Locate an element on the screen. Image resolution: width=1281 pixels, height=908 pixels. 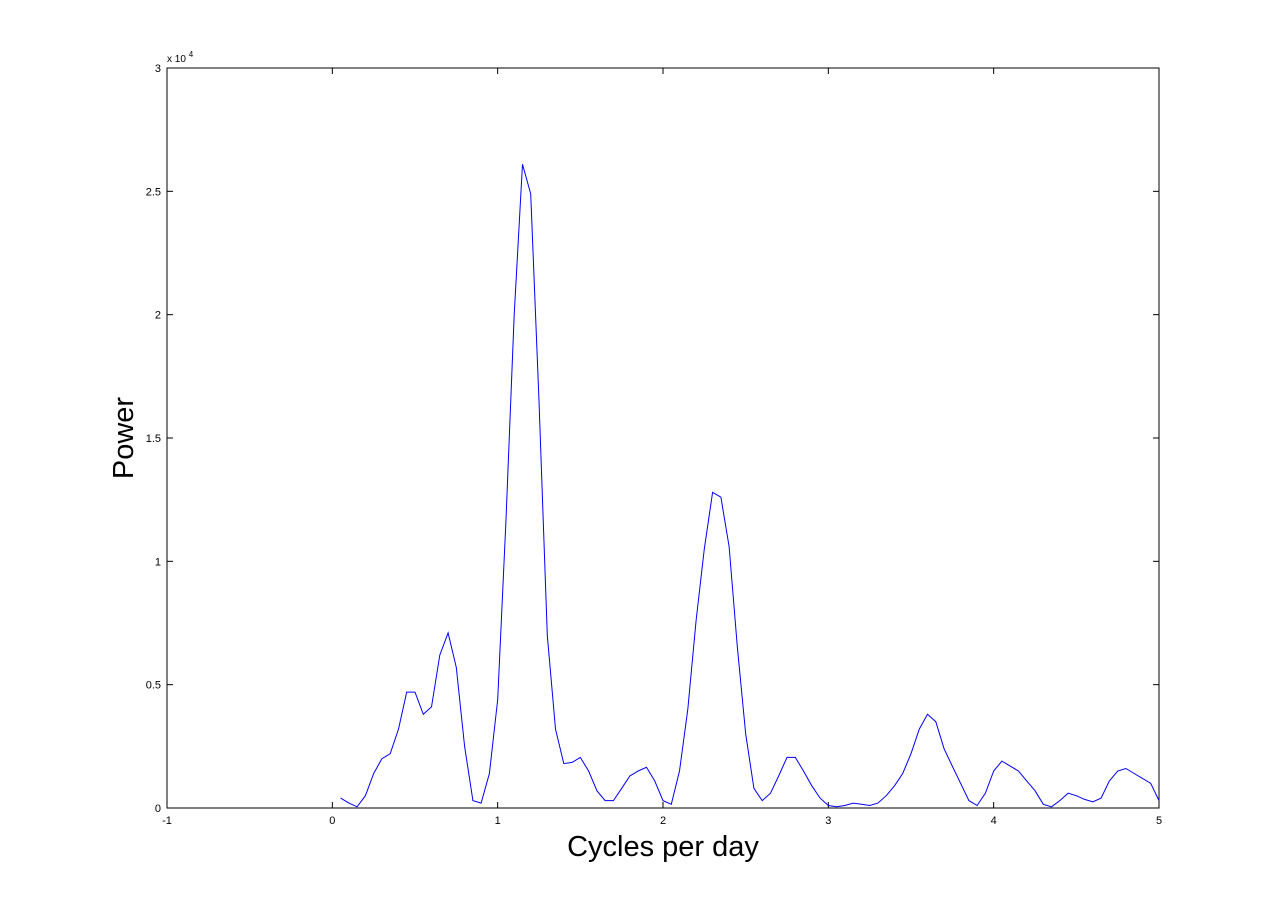
y-multiplier-base: x 10 is located at coordinates (176, 59).